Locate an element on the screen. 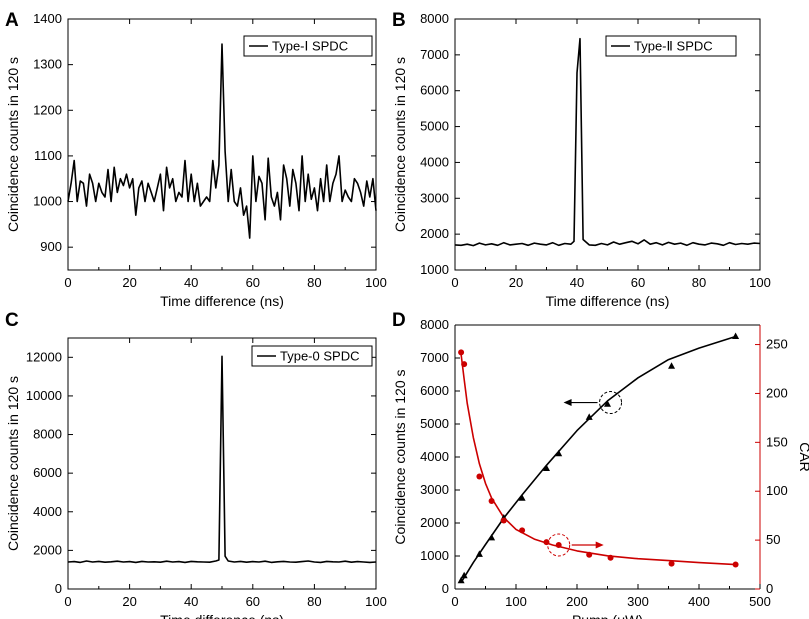 The image size is (809, 619). panel-letter: B is located at coordinates (399, 20).